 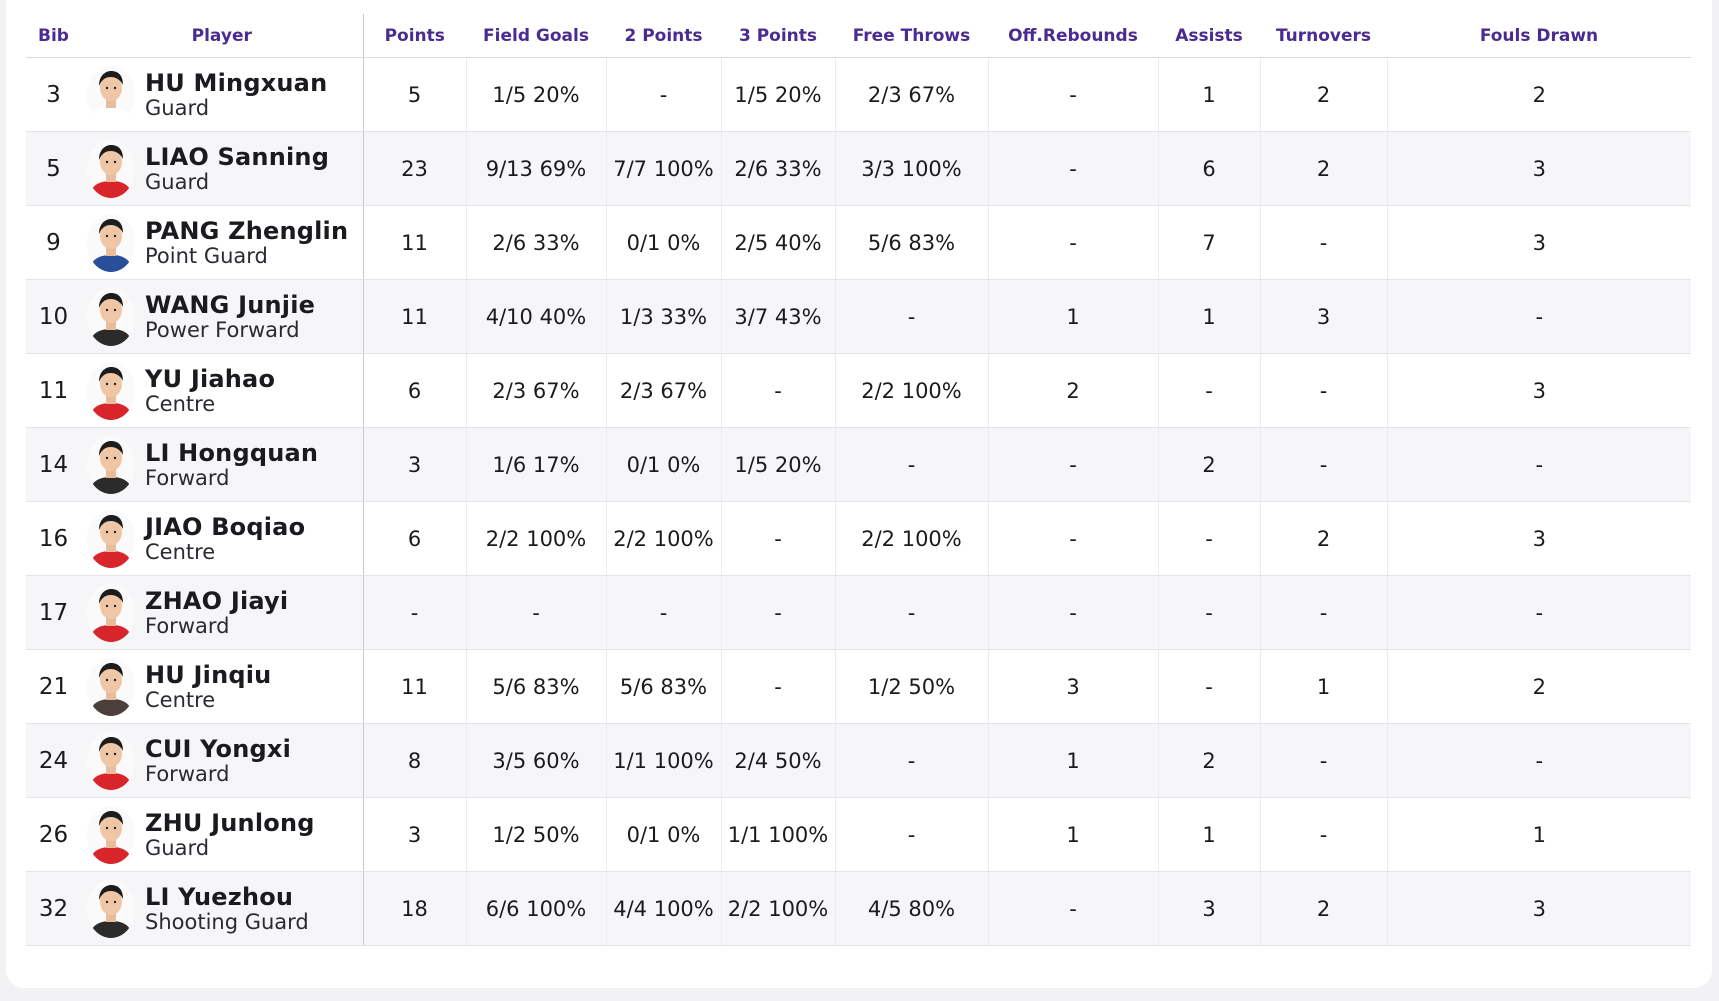 I want to click on player-info: HU Mingxuan Guard, so click(x=222, y=94).